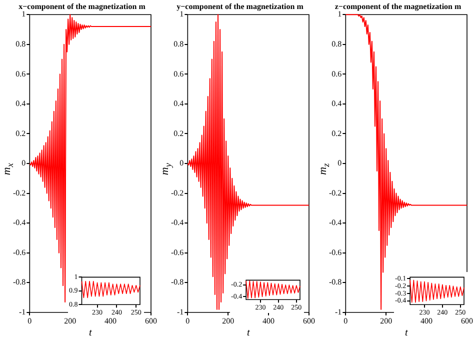  Describe the element at coordinates (240, 6) in the screenshot. I see `chart-title: y−component of the magnetization m` at that location.